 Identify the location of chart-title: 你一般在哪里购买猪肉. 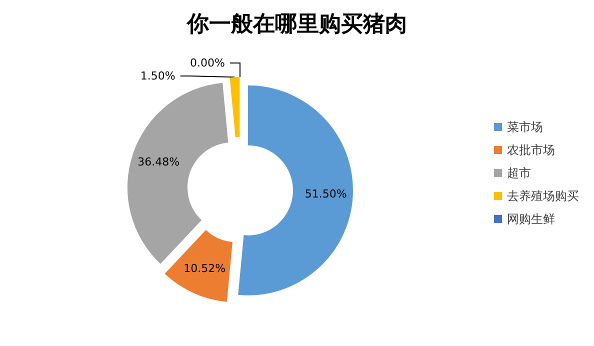
(296, 24).